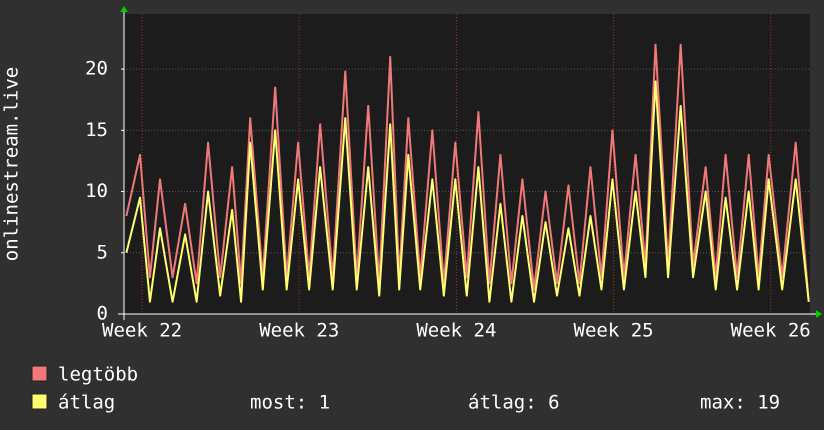 The image size is (824, 430). Describe the element at coordinates (12, 164) in the screenshot. I see `y-axis-label: onlinestream.live` at that location.